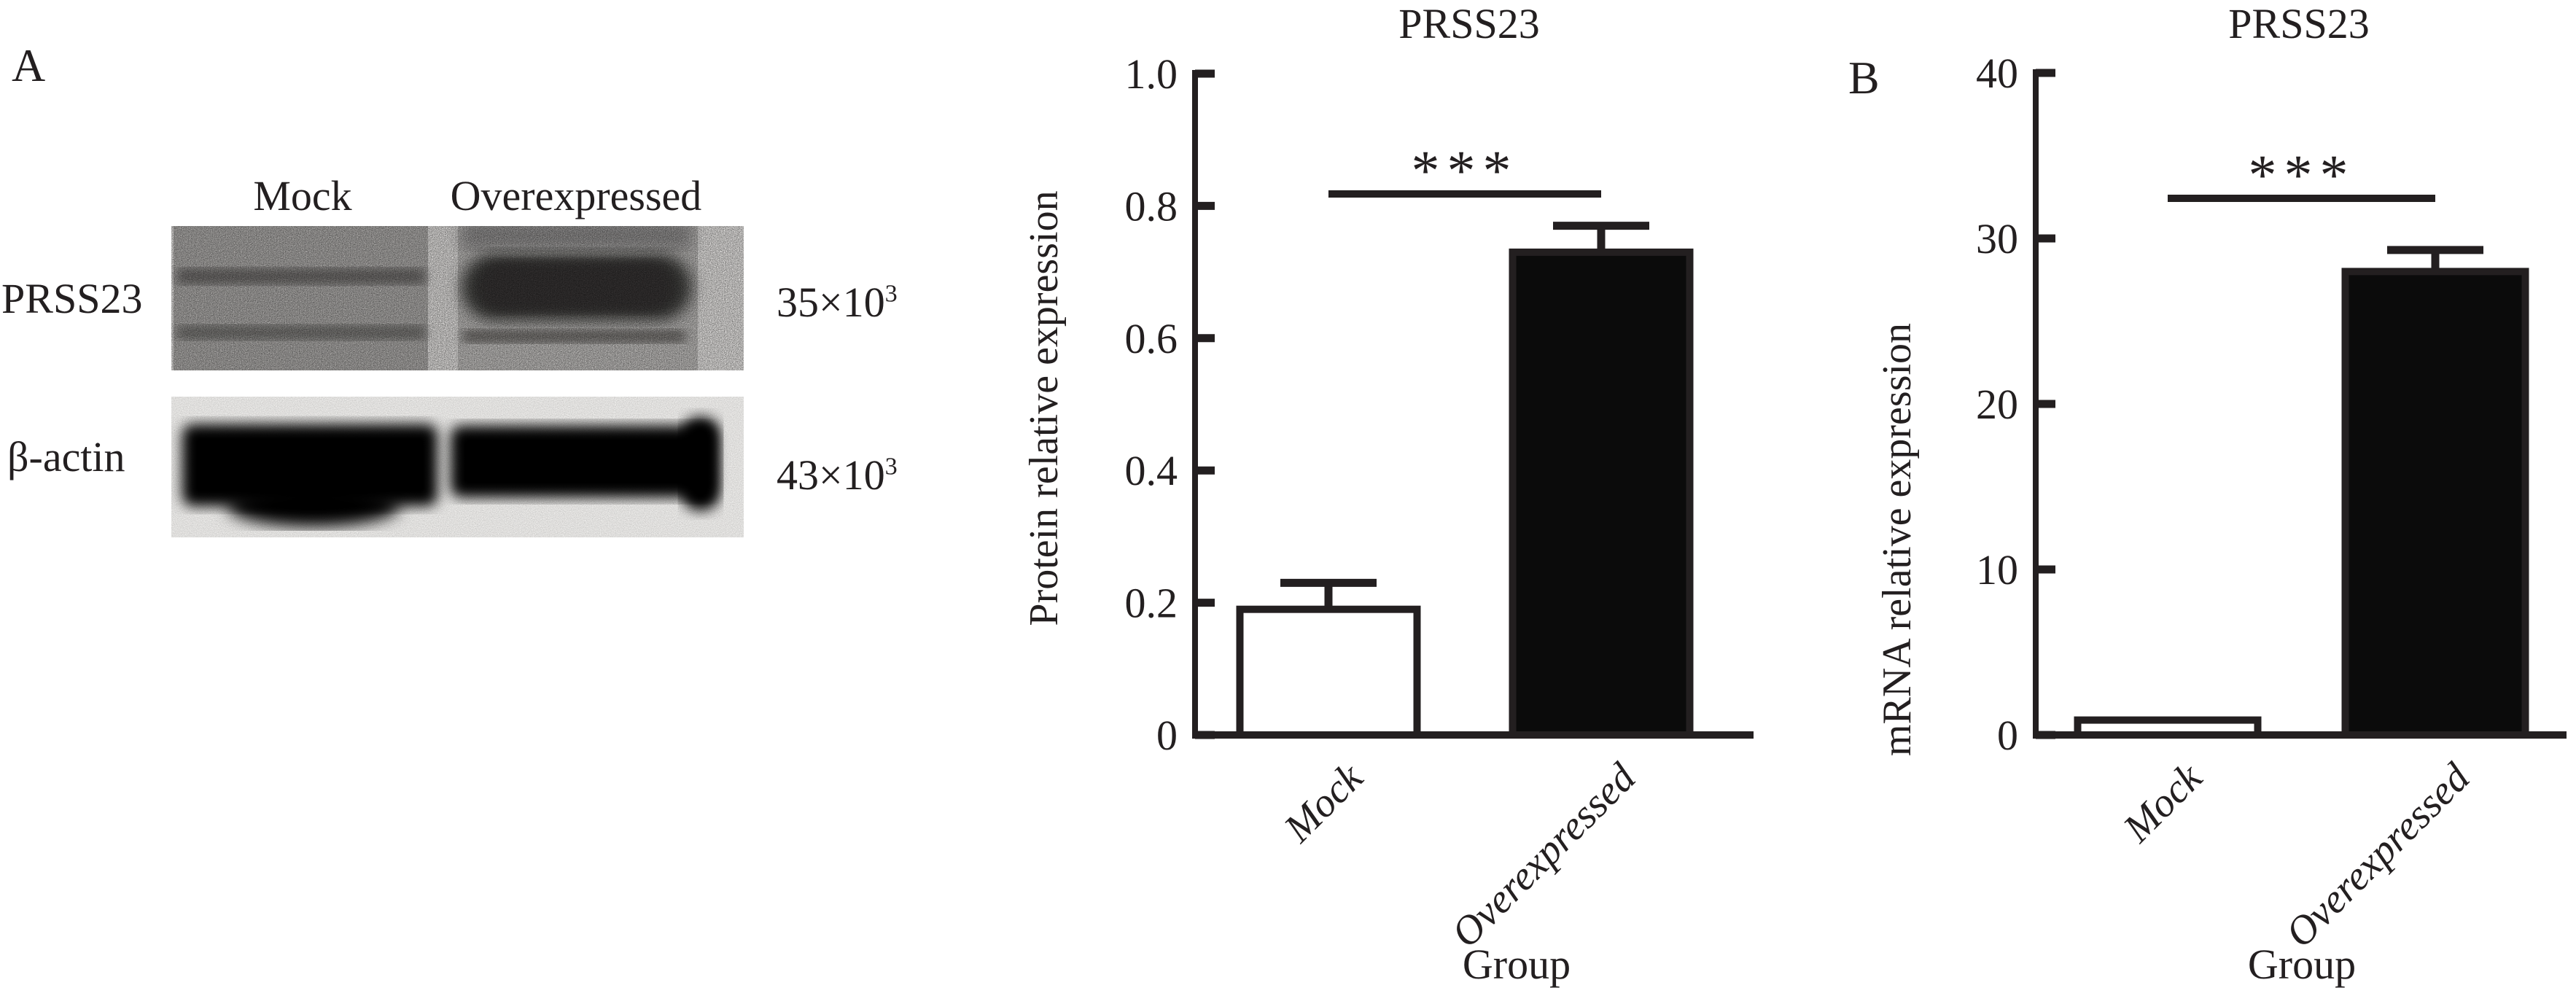  Describe the element at coordinates (1044, 408) in the screenshot. I see `y-axis-label: Protein relative expression` at that location.